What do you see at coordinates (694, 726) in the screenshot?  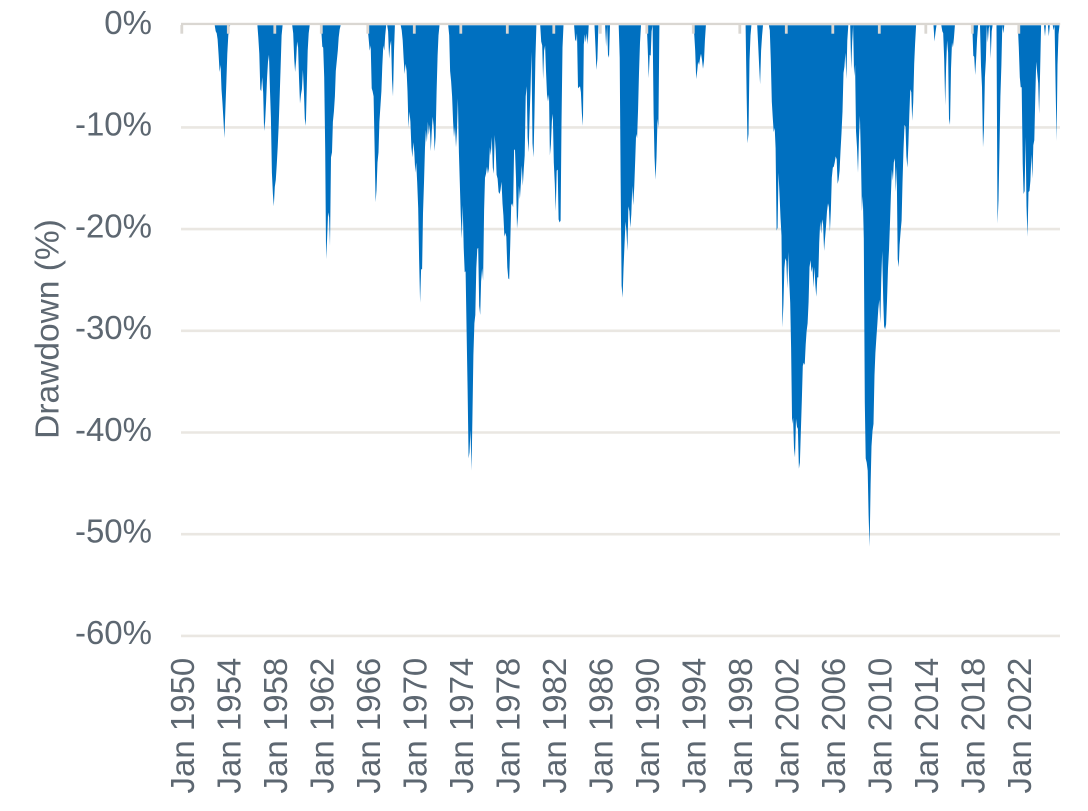 I see `svg-text: Jan 1994` at bounding box center [694, 726].